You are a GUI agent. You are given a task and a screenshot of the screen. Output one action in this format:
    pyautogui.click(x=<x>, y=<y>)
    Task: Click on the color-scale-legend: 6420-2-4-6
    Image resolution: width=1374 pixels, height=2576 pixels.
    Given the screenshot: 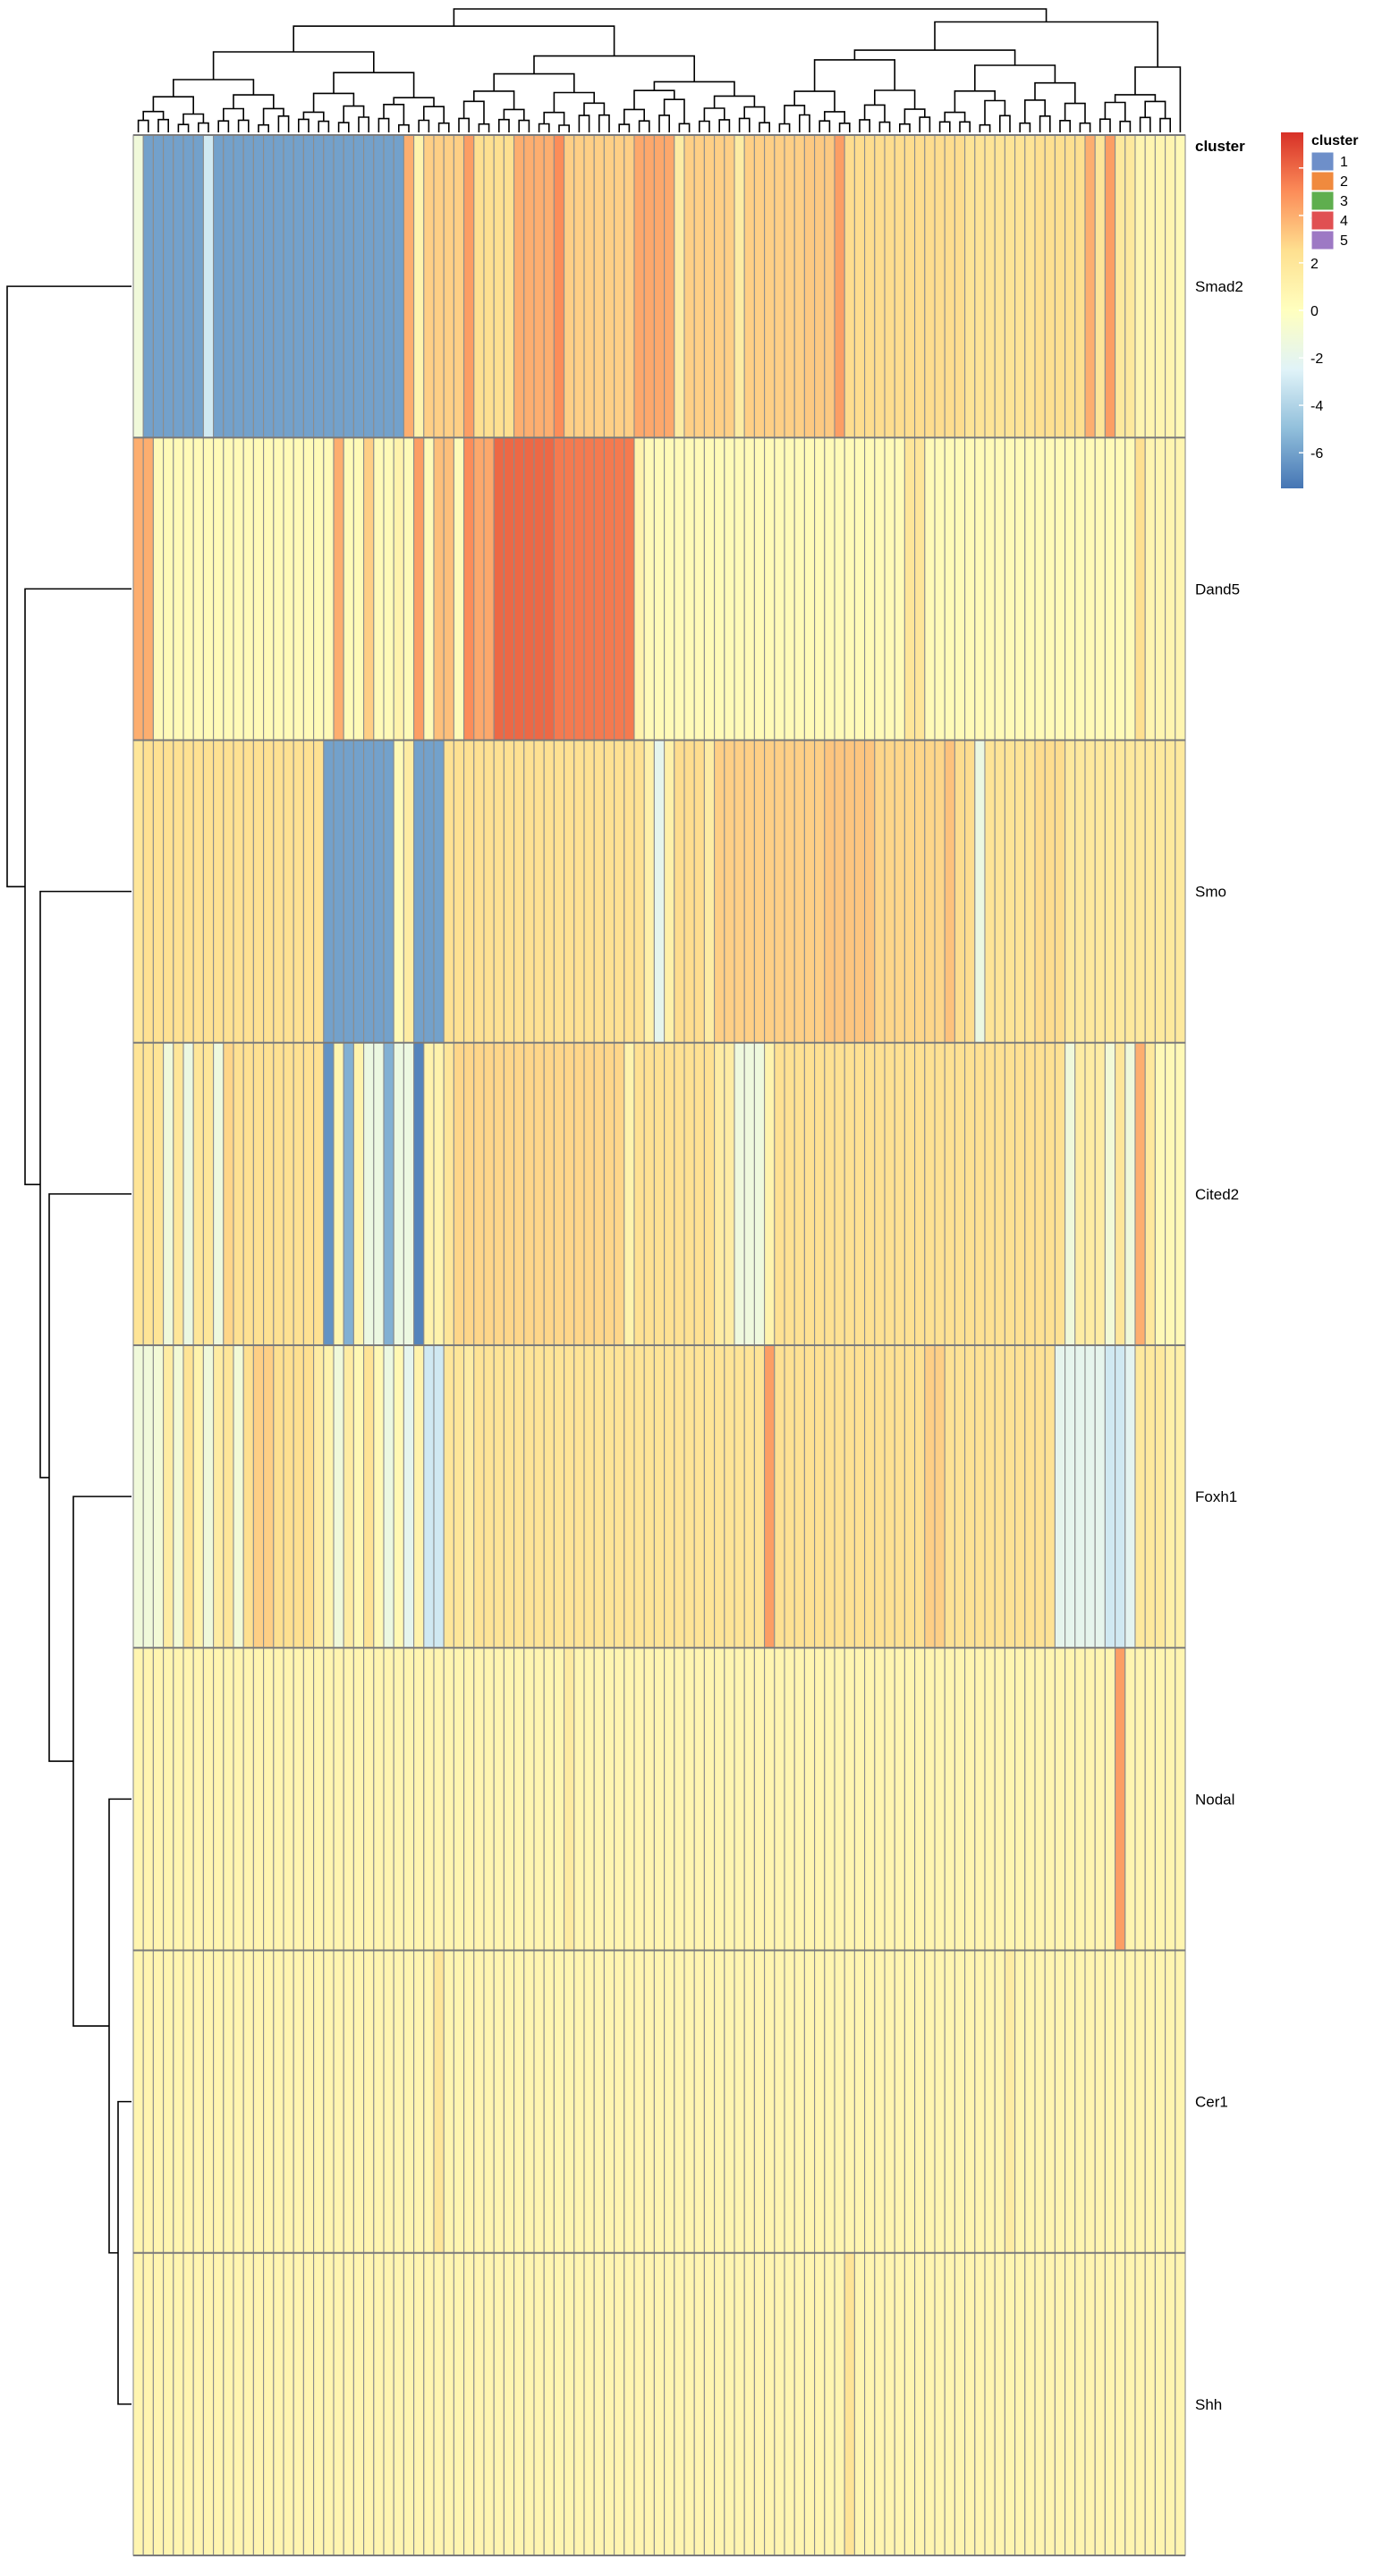 What is the action you would take?
    pyautogui.click(x=1302, y=310)
    